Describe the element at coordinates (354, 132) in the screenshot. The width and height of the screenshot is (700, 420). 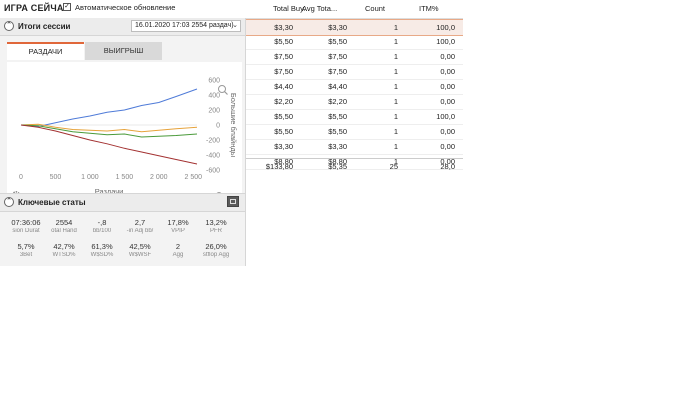
I see `table-row: $5,50 $5,50 1 0,00` at that location.